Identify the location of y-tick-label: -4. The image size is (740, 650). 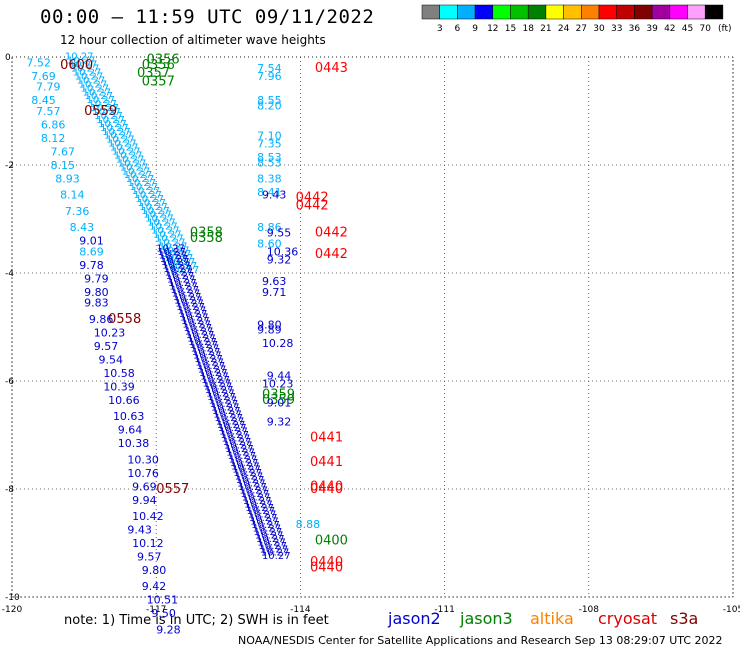
(9, 274).